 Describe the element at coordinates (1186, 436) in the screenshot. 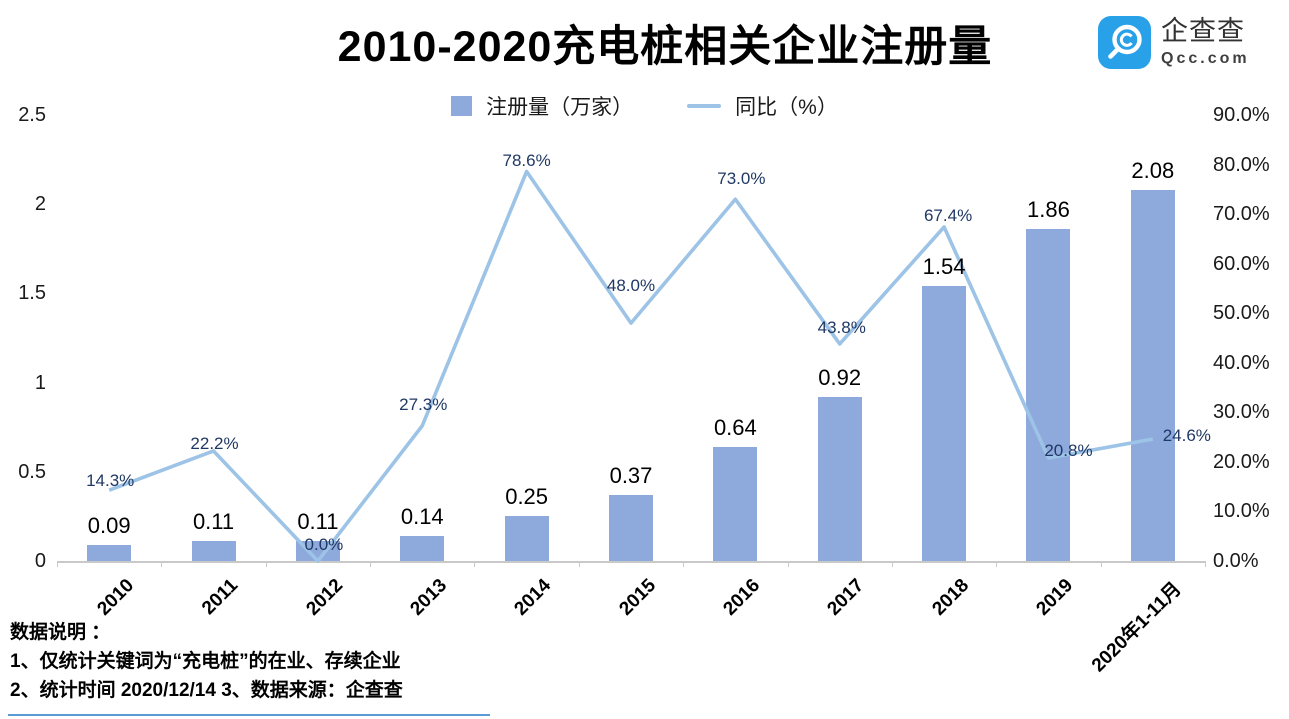

I see `line-value-label: 24.6%` at that location.